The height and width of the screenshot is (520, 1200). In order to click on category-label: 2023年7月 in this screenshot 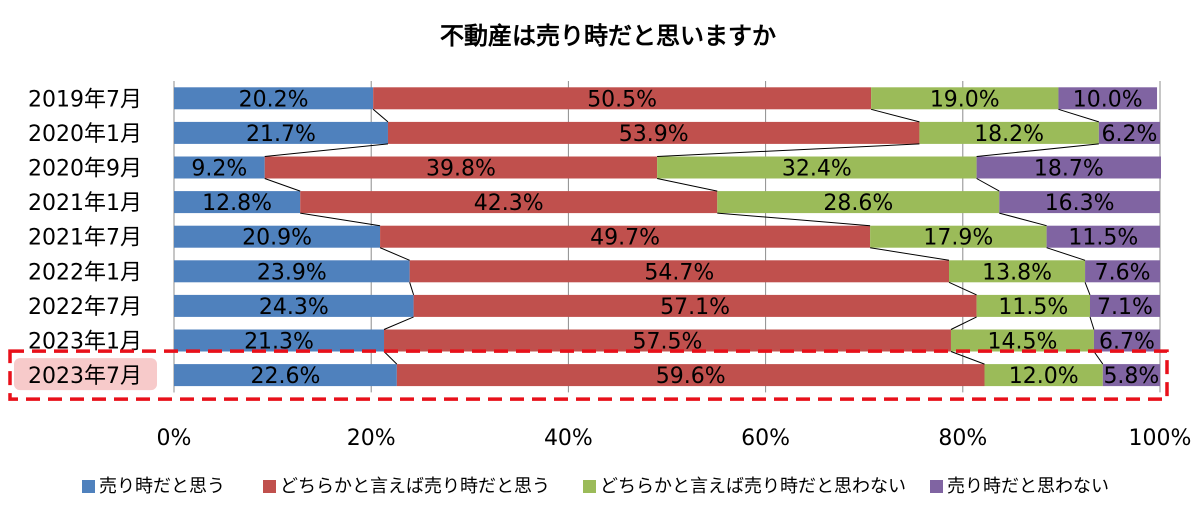, I will do `click(85, 376)`.